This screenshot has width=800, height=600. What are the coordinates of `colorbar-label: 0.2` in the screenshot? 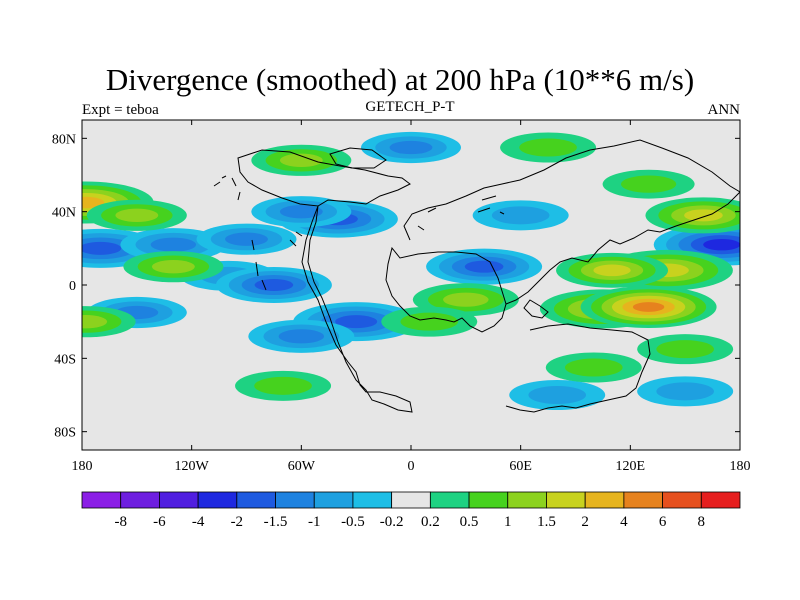 It's located at (430, 522).